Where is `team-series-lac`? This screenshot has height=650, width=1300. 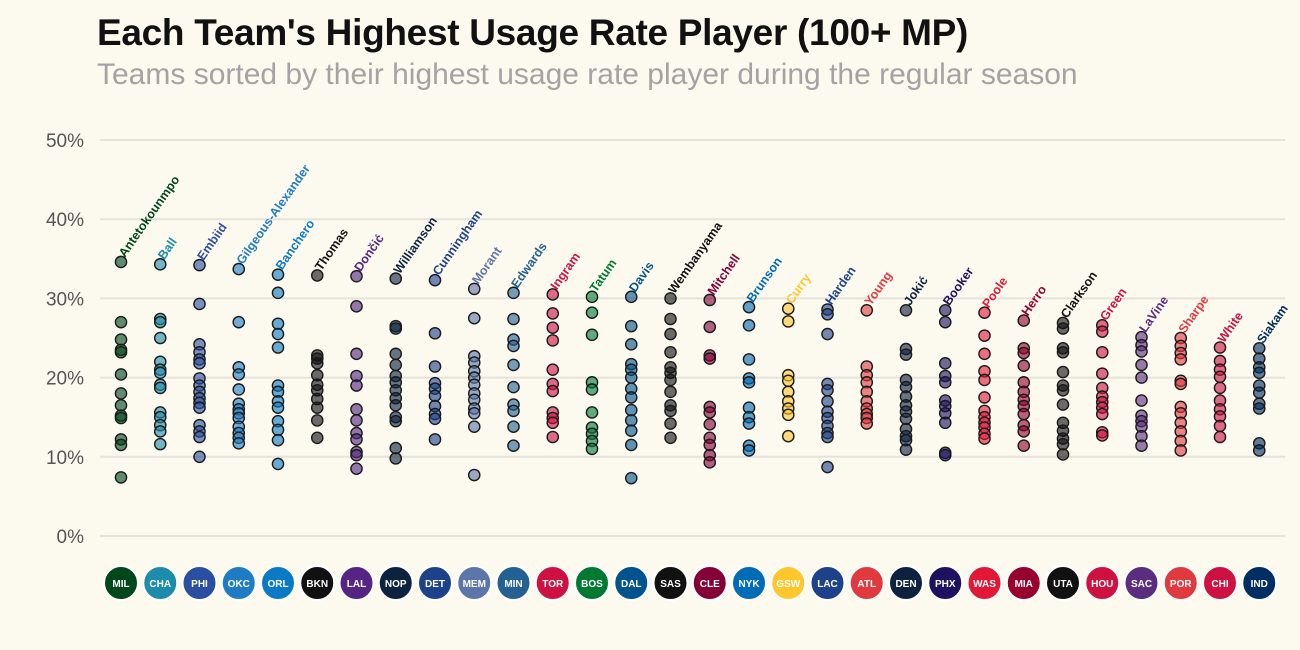
team-series-lac is located at coordinates (827, 388).